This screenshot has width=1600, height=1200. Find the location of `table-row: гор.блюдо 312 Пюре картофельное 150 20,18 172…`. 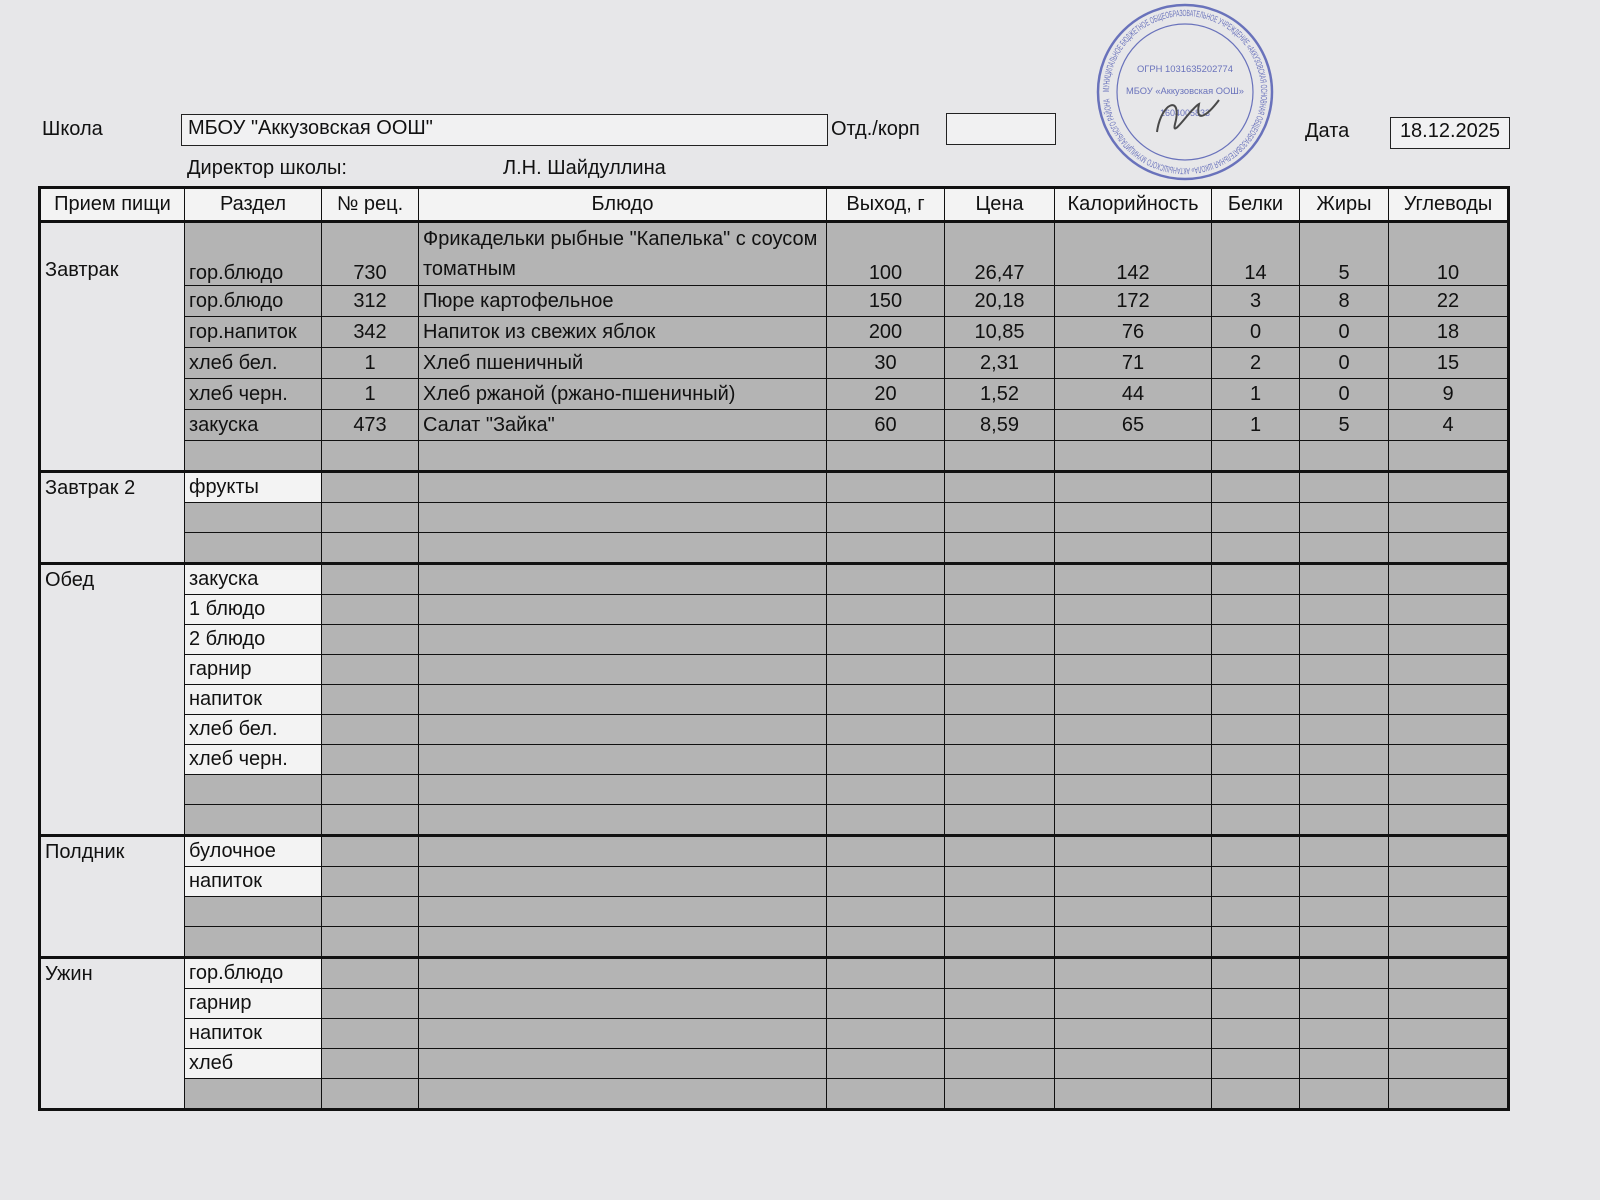

table-row: гор.блюдо 312 Пюре картофельное 150 20,18 172… is located at coordinates (774, 301).